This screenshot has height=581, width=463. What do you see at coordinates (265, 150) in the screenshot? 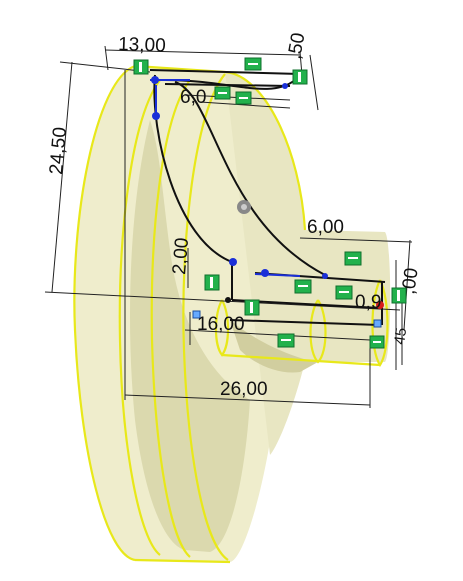
I see `edge-disk-right` at bounding box center [265, 150].